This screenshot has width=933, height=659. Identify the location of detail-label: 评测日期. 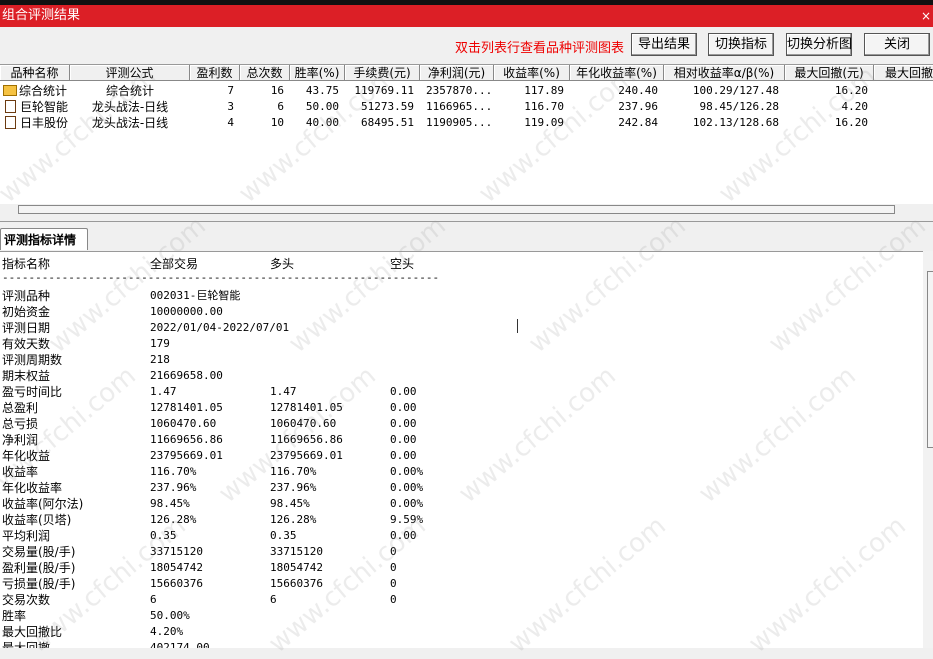
(26, 328).